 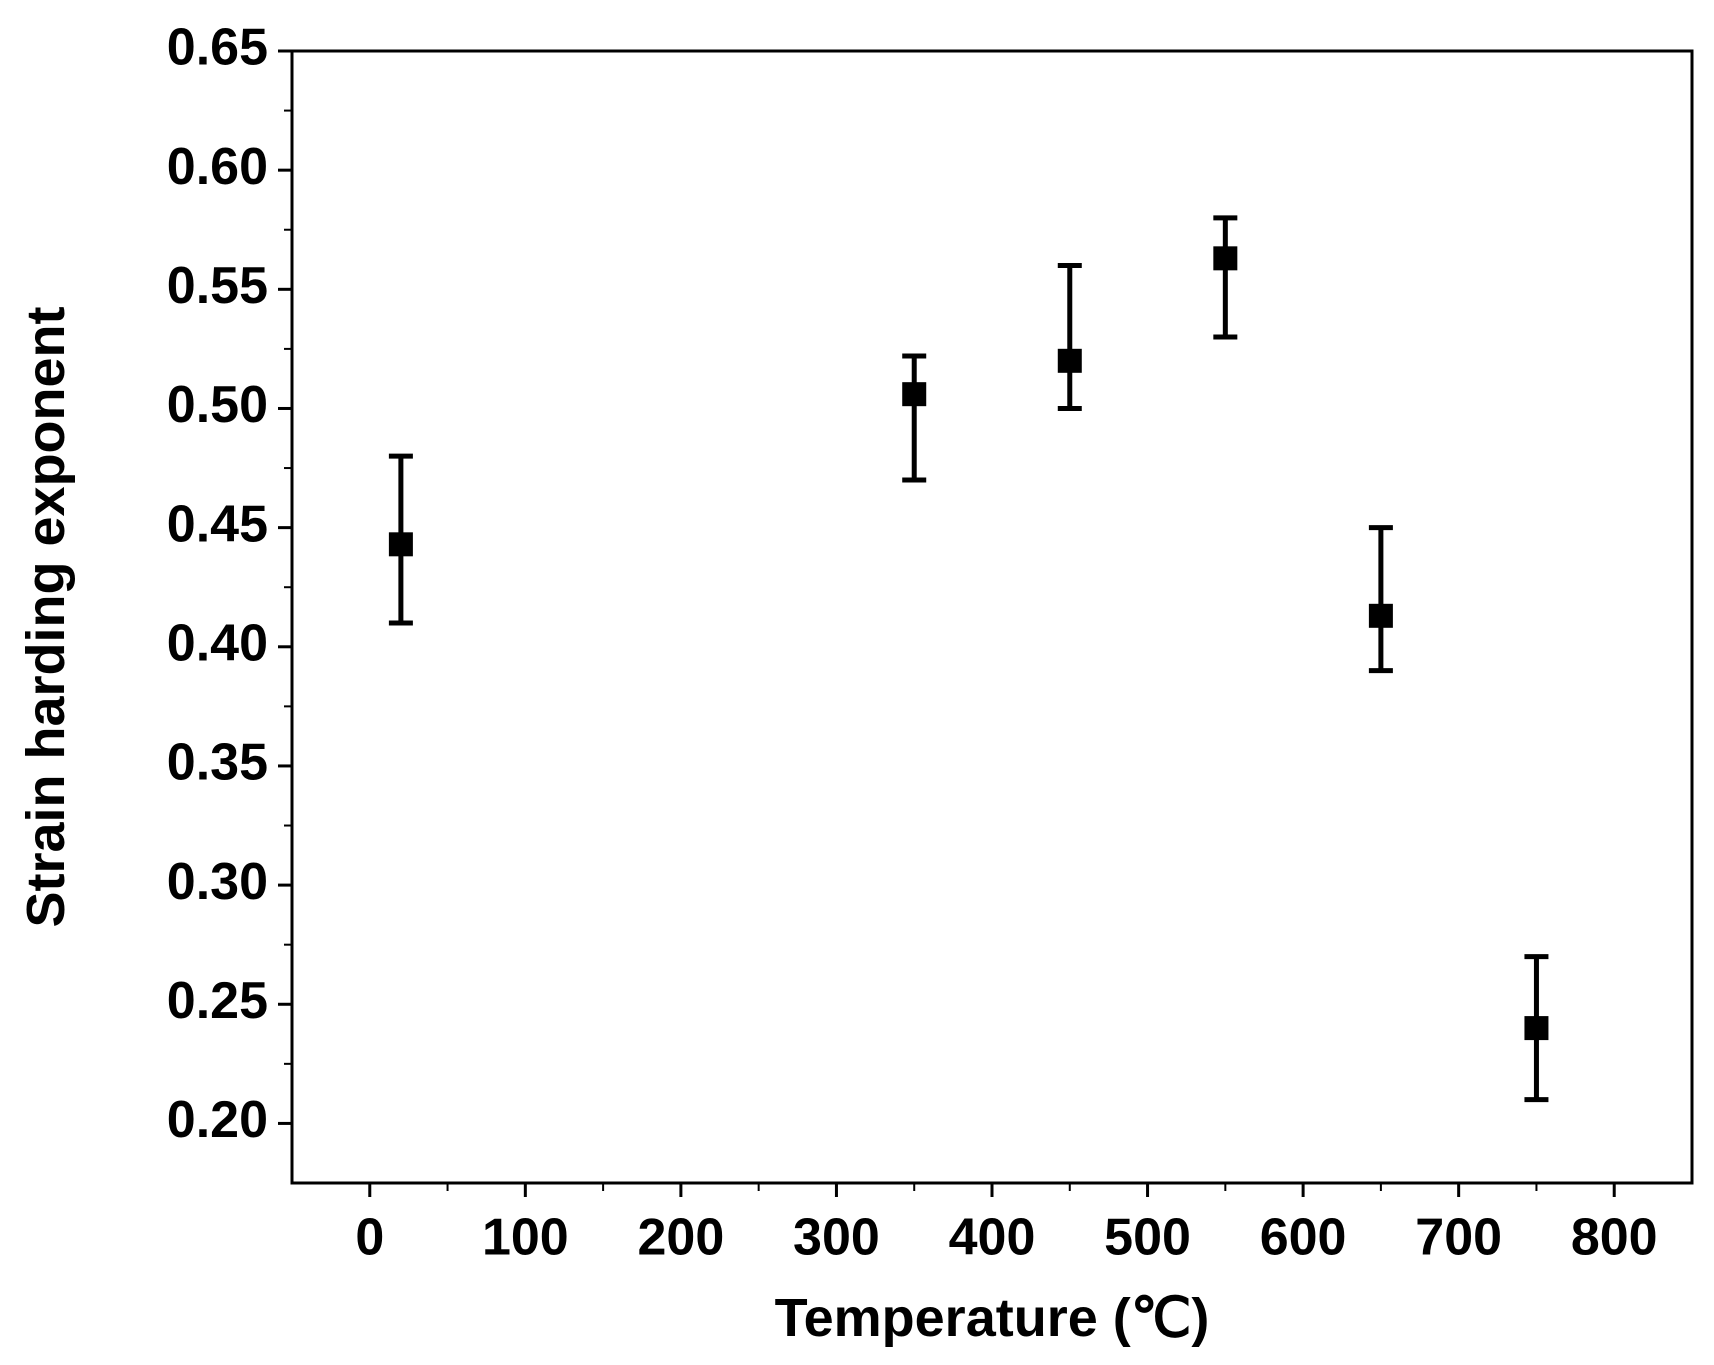 I want to click on y-tick-label: 0.60, so click(x=217, y=167).